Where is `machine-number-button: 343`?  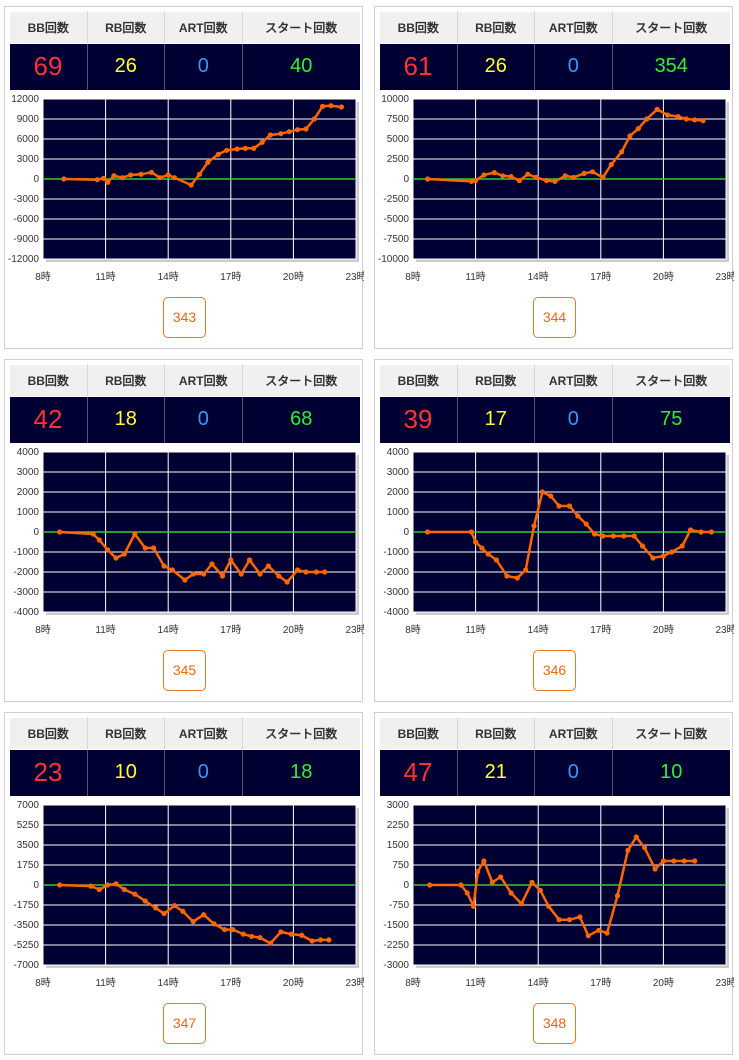 machine-number-button: 343 is located at coordinates (184, 317).